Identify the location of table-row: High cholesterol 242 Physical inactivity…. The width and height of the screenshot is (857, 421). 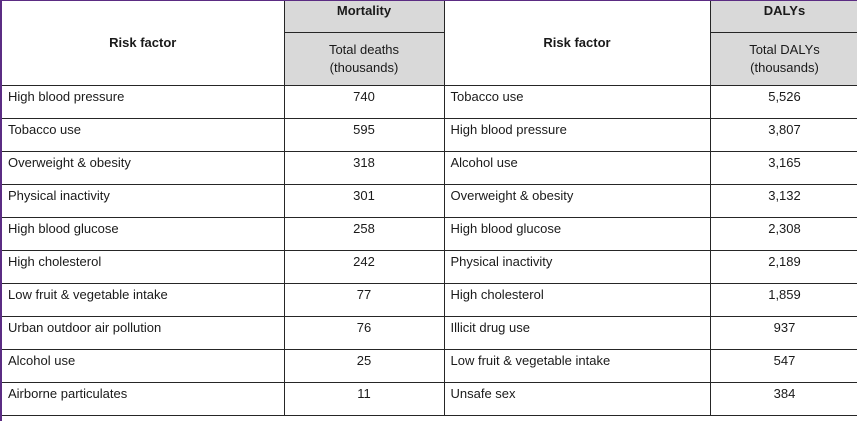
(429, 266).